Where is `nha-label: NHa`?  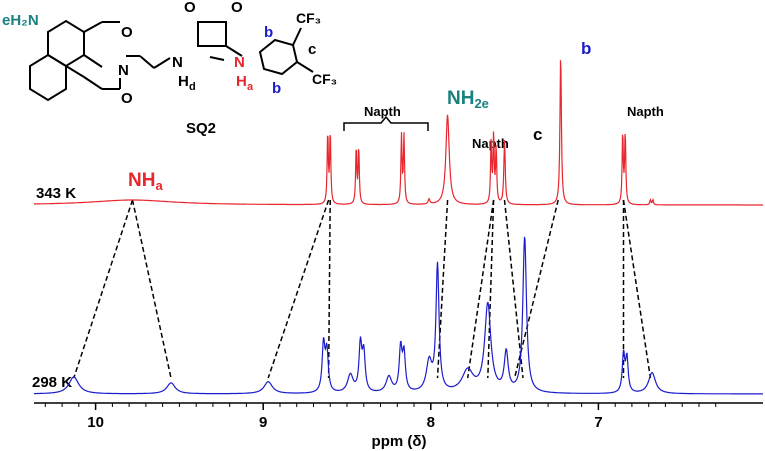
nha-label: NHa is located at coordinates (145, 181).